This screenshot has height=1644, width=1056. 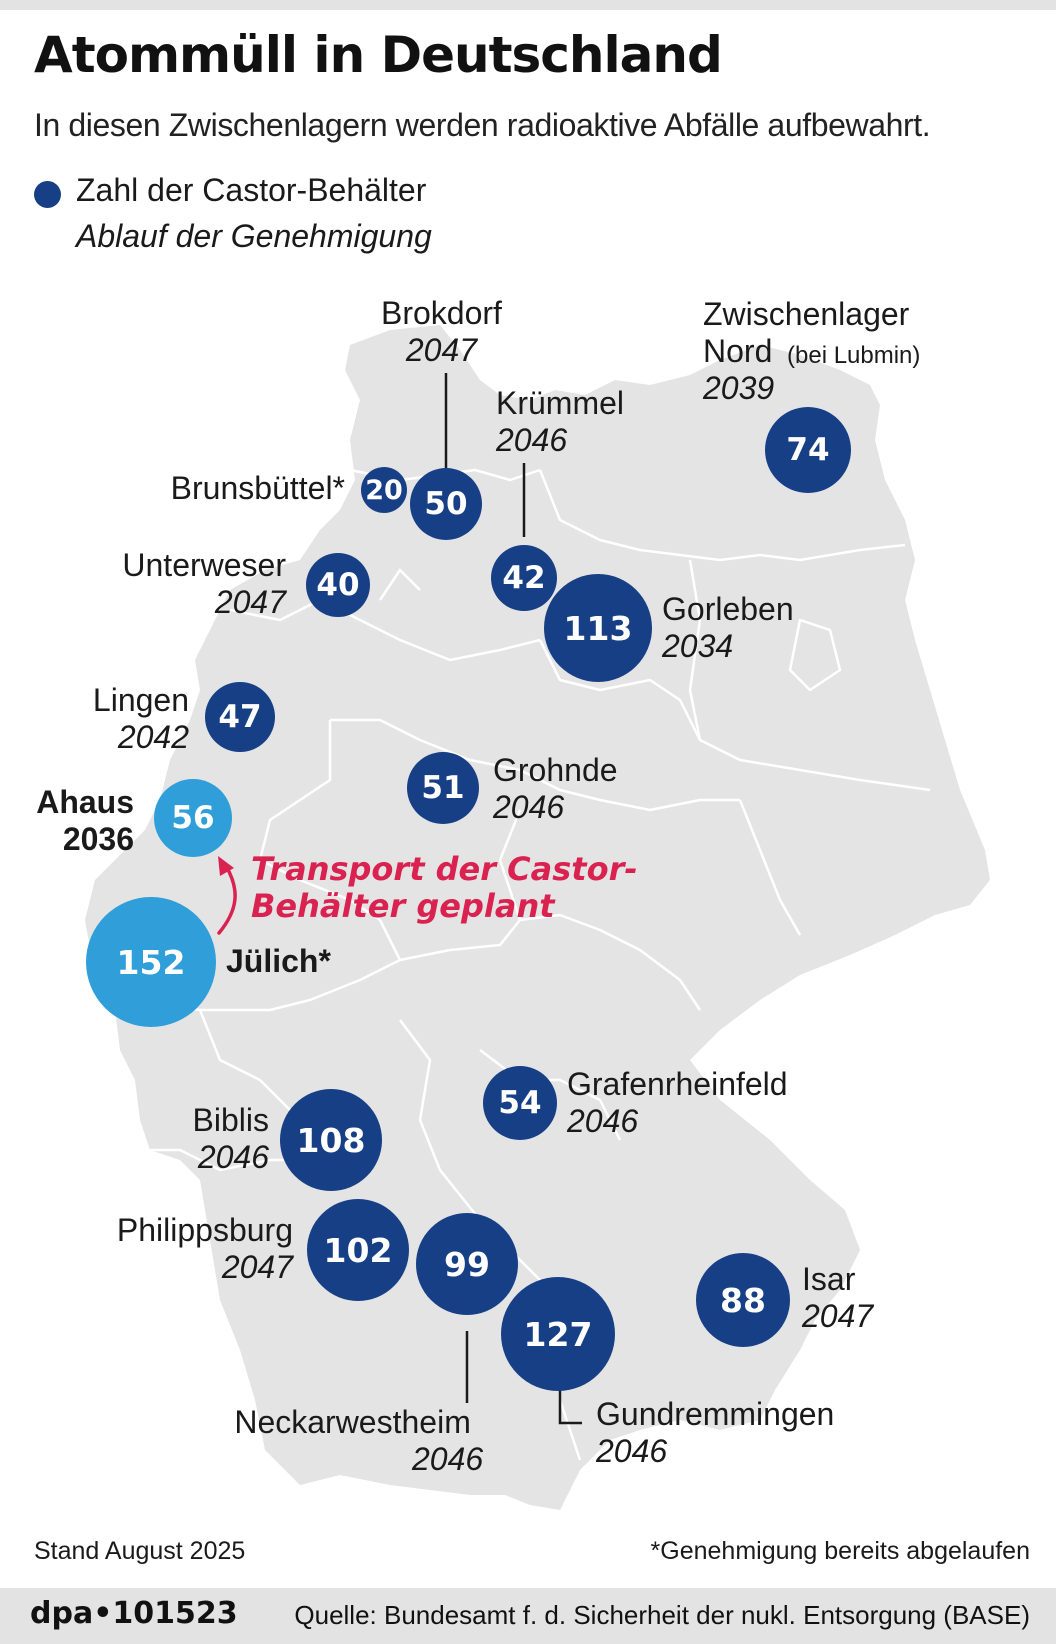 What do you see at coordinates (743, 1300) in the screenshot?
I see `bubble-isar: 88` at bounding box center [743, 1300].